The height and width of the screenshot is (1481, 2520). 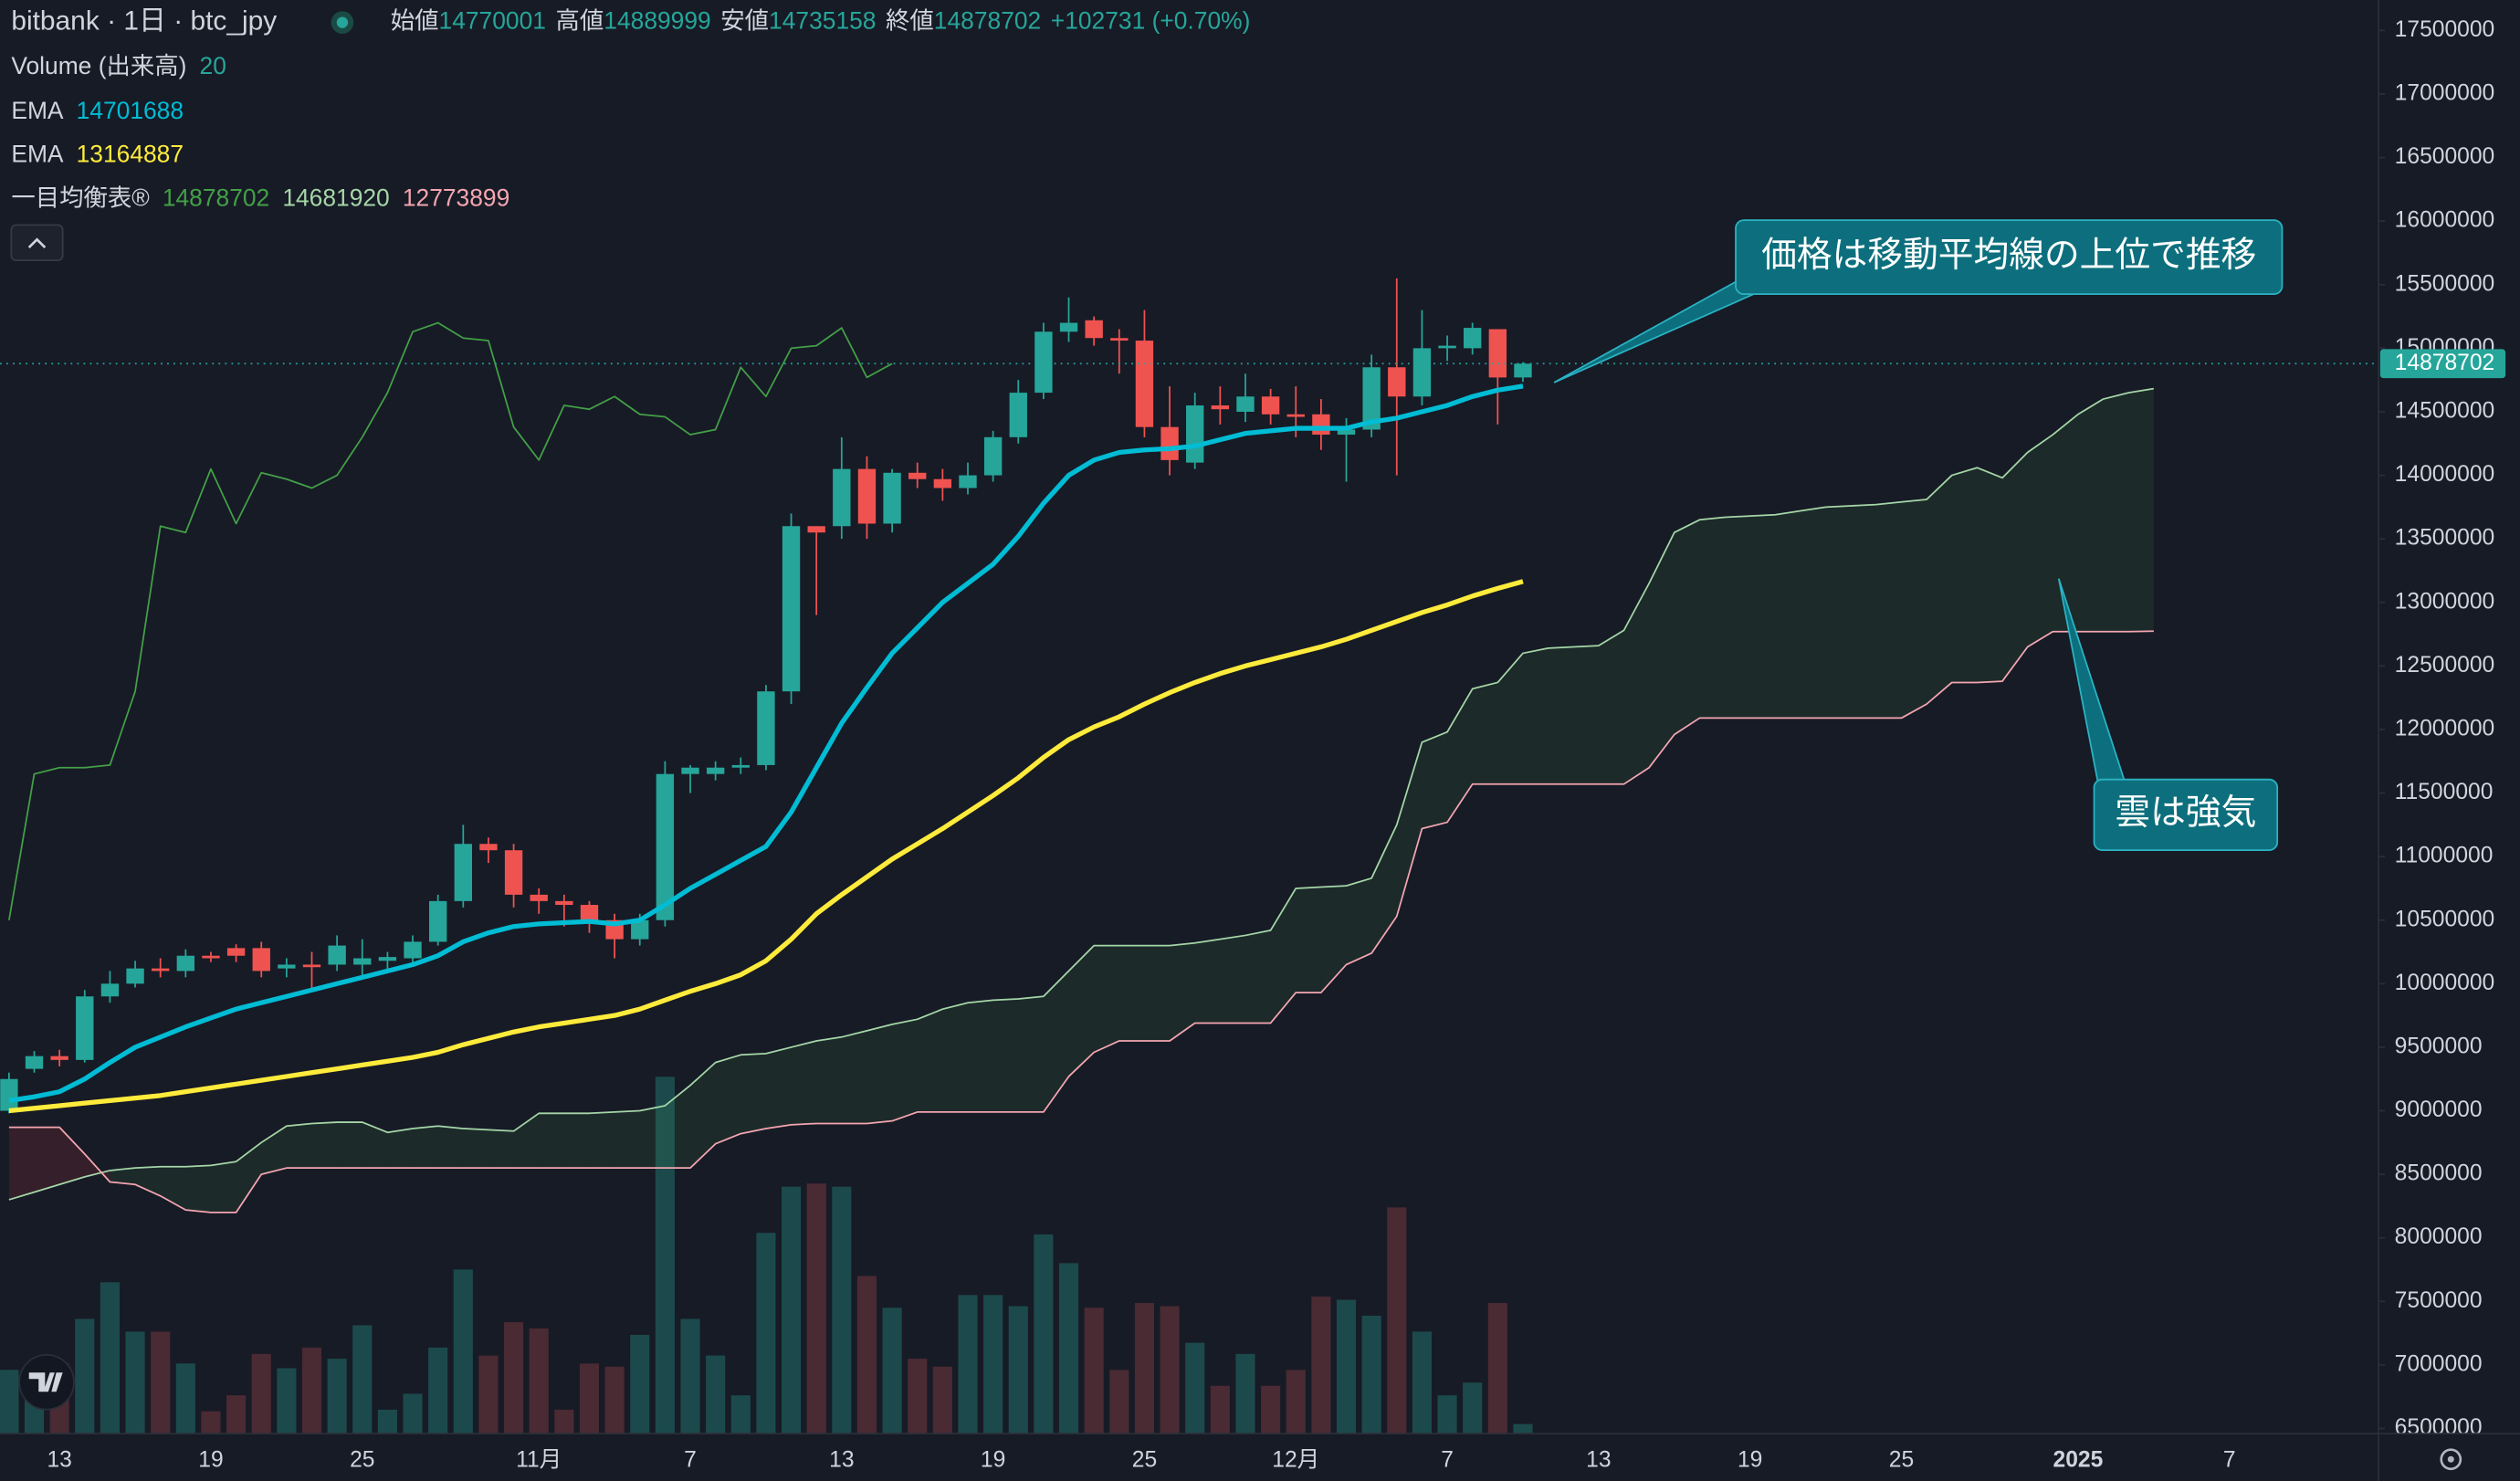 What do you see at coordinates (2445, 474) in the screenshot?
I see `y-tick-label: 14000000` at bounding box center [2445, 474].